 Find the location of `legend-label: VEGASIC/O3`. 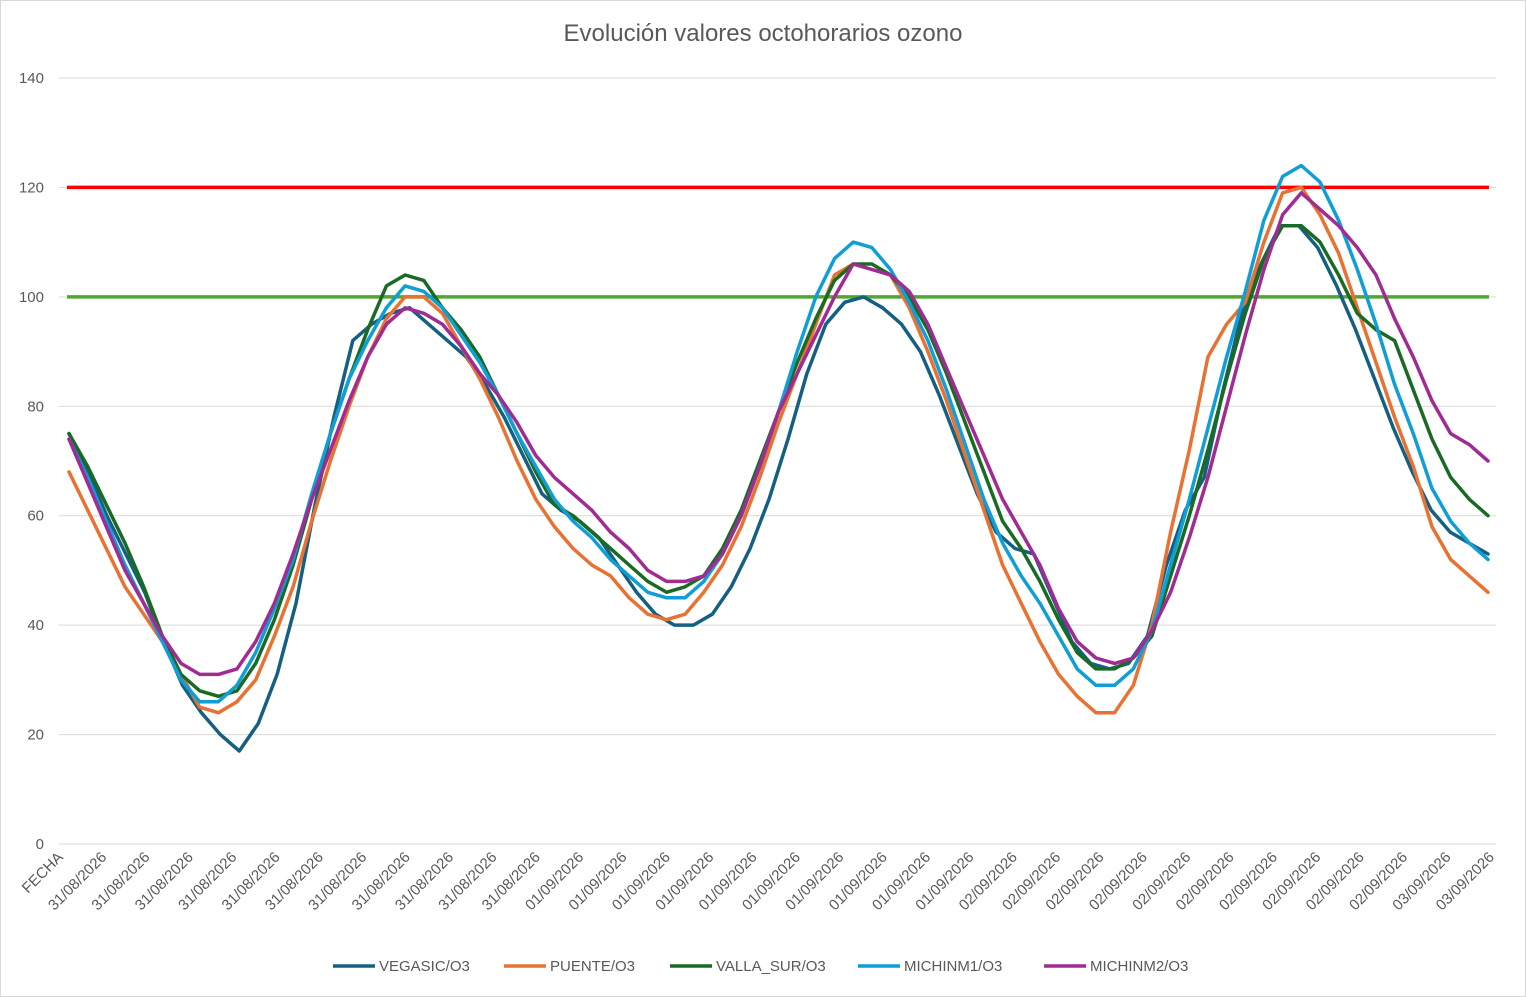

legend-label: VEGASIC/O3 is located at coordinates (424, 966).